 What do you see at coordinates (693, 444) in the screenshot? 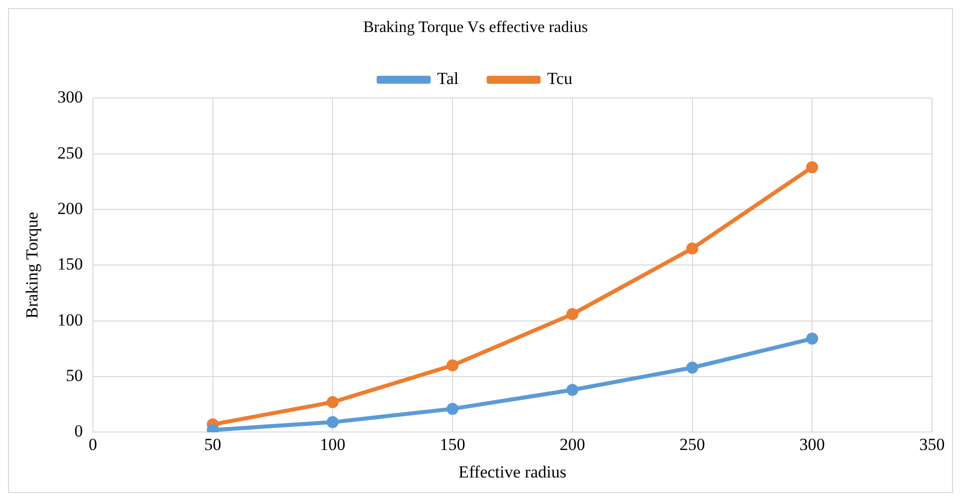
I see `x-tick-label: 250` at bounding box center [693, 444].